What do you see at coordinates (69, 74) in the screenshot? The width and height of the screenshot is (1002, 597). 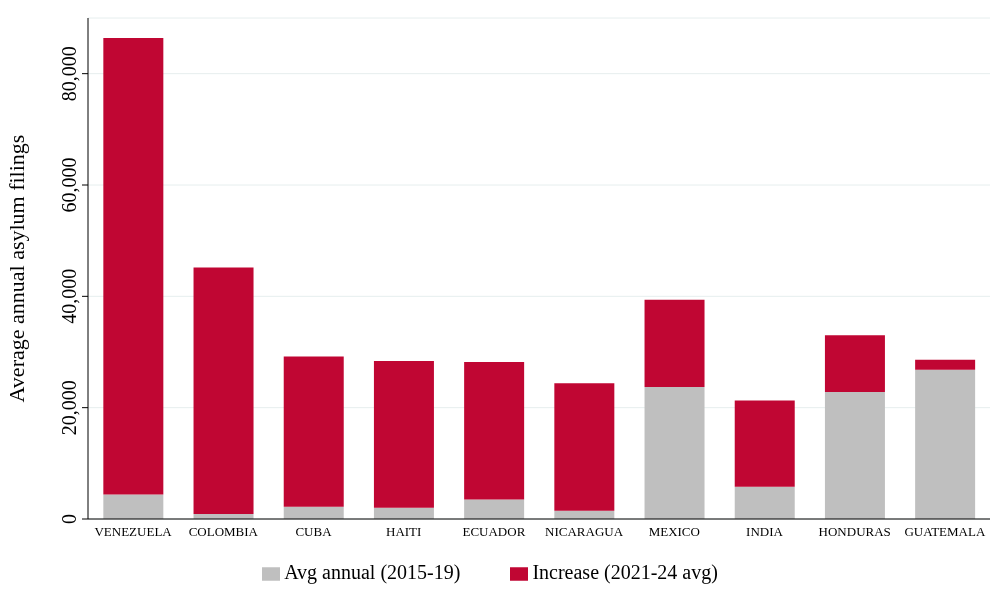 I see `y-tick-label: 80,000` at bounding box center [69, 74].